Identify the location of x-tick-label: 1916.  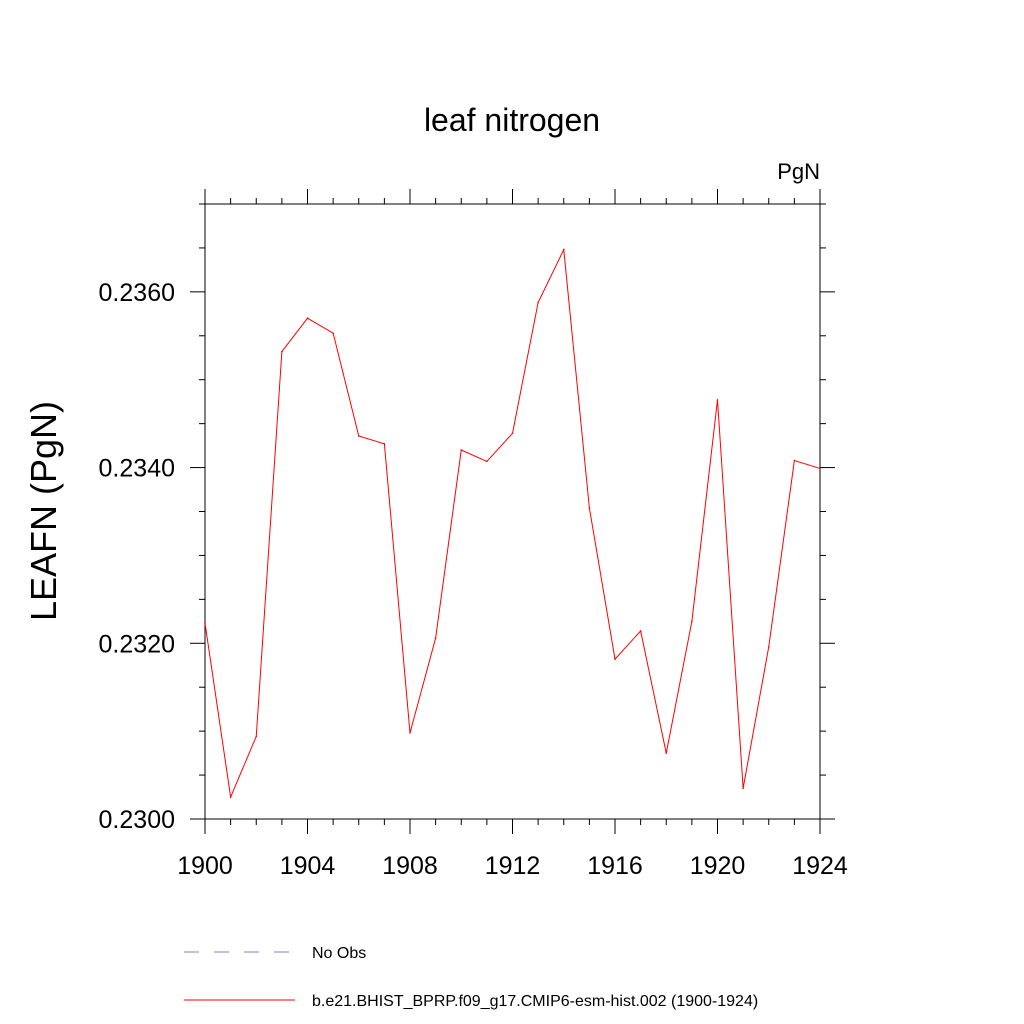
(615, 866).